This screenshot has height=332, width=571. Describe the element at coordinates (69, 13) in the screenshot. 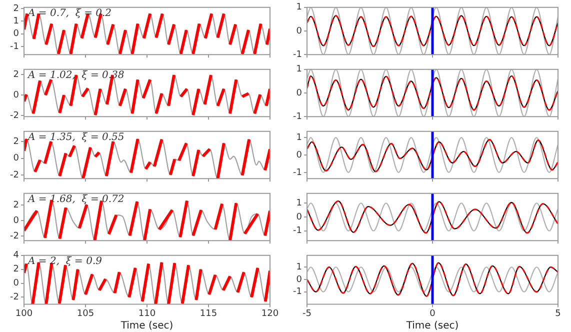

I see `annotation: A = 0.7, ξ = 0.2` at that location.